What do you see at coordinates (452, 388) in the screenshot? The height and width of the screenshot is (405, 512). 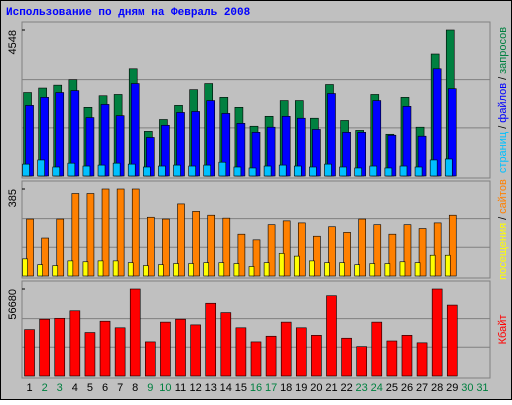 I see `x-tick-label: 29` at bounding box center [452, 388].